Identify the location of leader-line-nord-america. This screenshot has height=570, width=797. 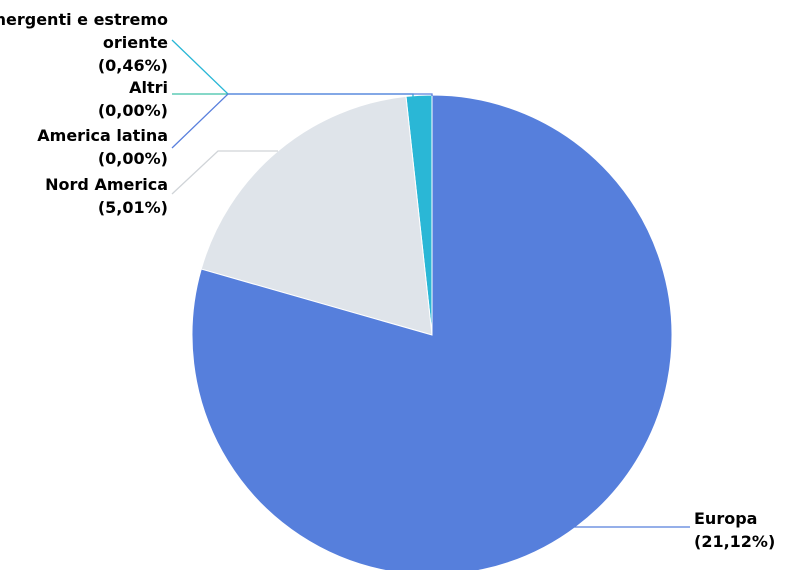
(224, 172).